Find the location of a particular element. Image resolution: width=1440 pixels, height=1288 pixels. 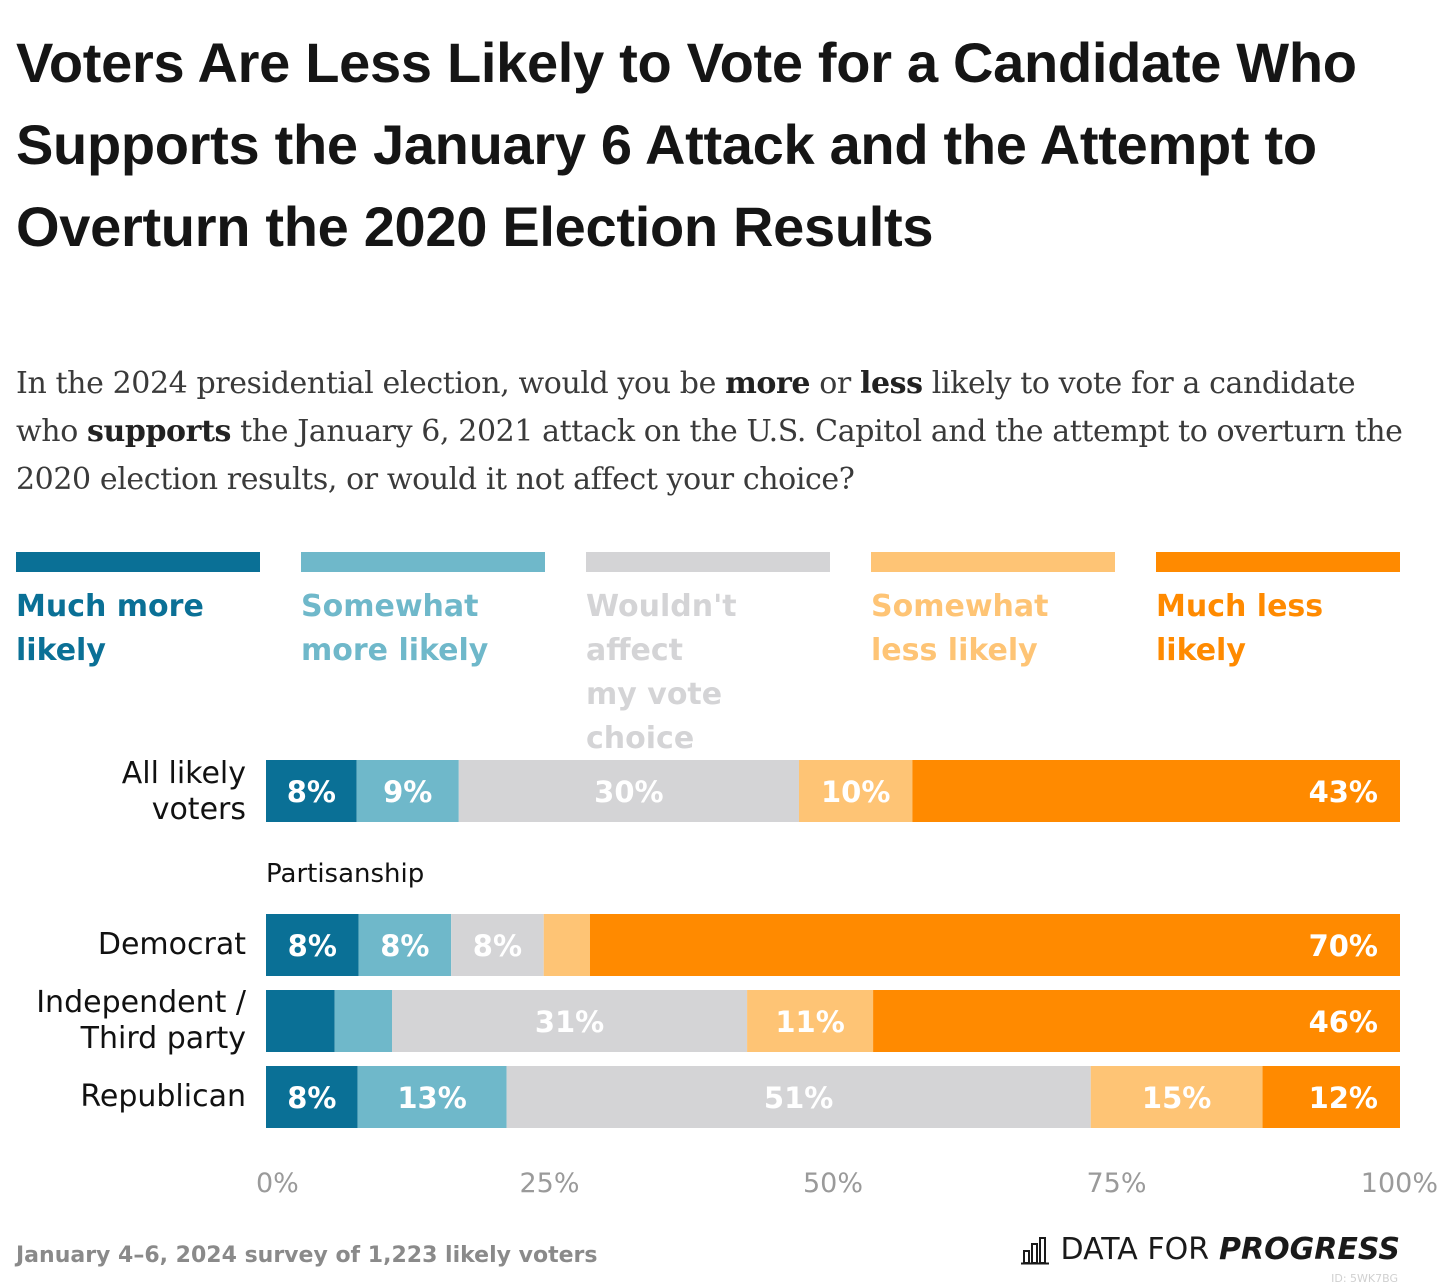

brand-name: PROGRESS is located at coordinates (1309, 1249).